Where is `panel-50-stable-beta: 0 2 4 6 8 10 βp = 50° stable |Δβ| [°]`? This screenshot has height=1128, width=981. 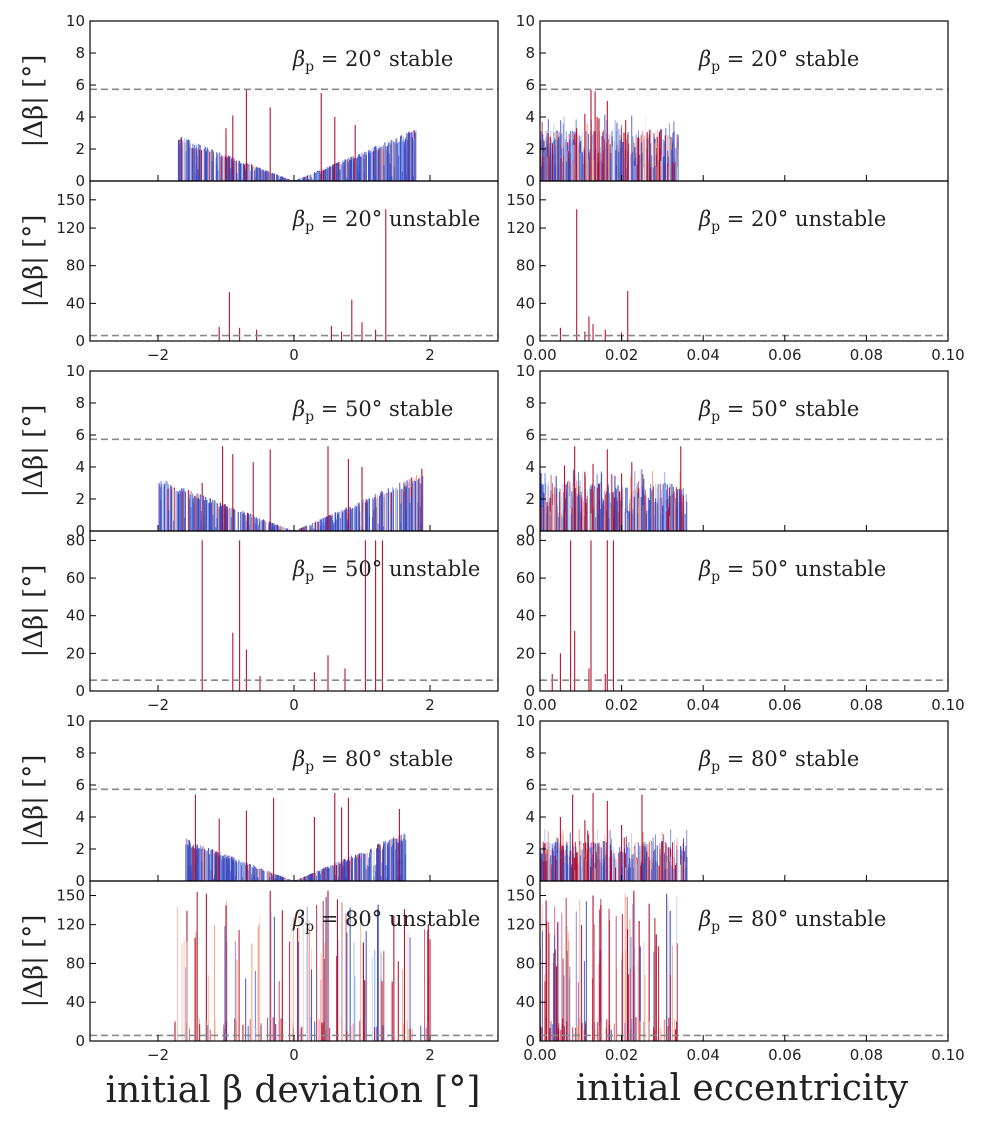 panel-50-stable-beta: 0 2 4 6 8 10 βp = 50° stable |Δβ| [°] is located at coordinates (259, 451).